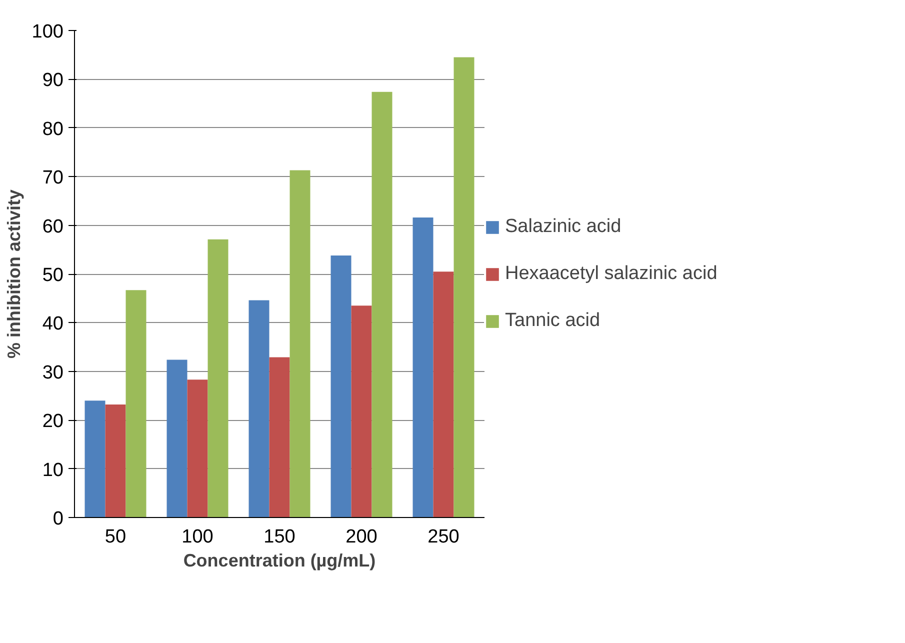  Describe the element at coordinates (53, 178) in the screenshot. I see `y-tick-label: 70` at that location.